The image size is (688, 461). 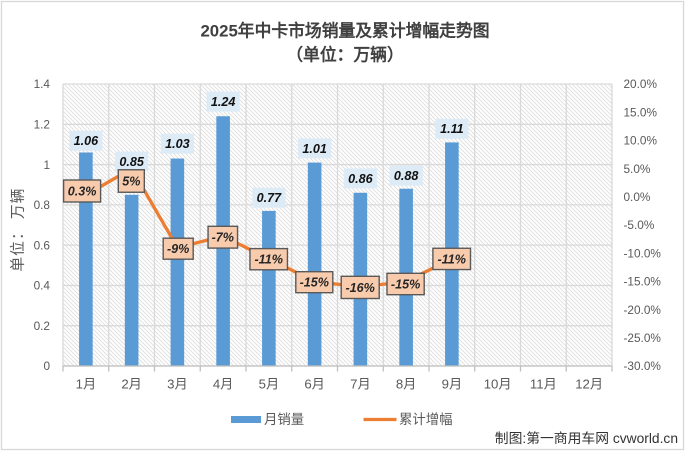 I want to click on svg-text: 5月, so click(x=269, y=383).